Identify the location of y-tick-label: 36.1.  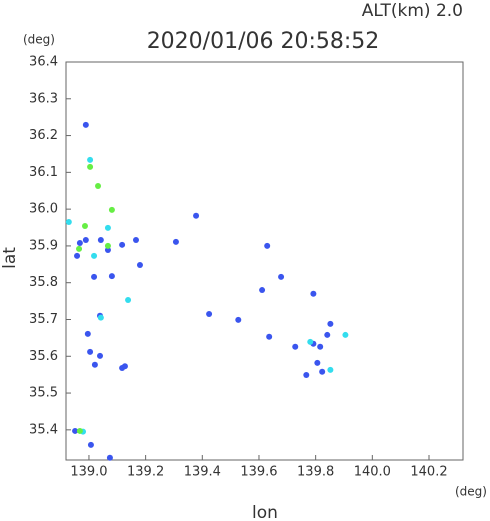
(43, 172).